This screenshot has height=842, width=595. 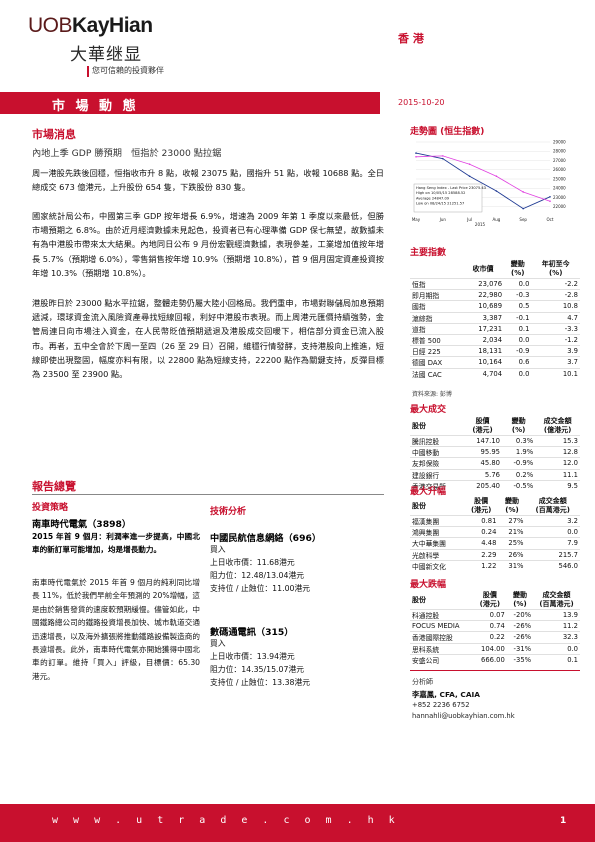 I want to click on gainers-cell: 26%, so click(x=512, y=554).